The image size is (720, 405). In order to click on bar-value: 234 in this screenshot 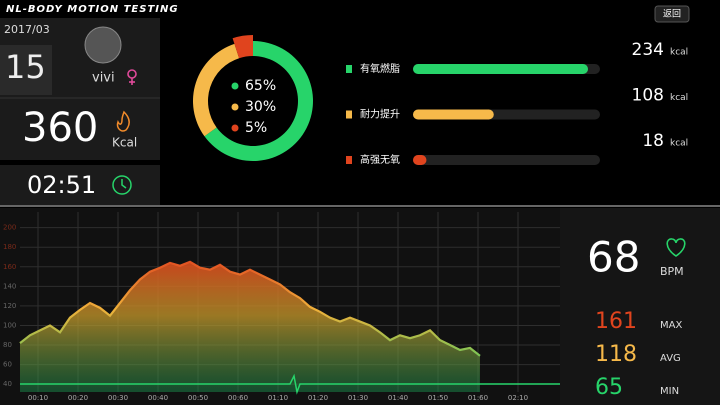, I will do `click(648, 50)`.